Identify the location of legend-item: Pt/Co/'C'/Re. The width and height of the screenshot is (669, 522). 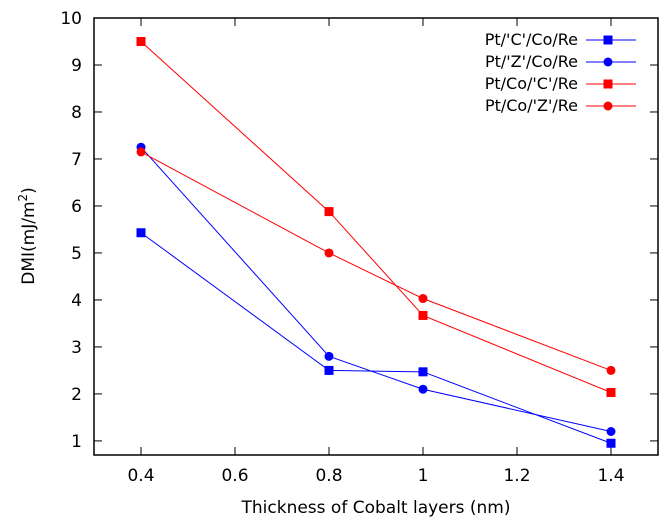
(560, 83).